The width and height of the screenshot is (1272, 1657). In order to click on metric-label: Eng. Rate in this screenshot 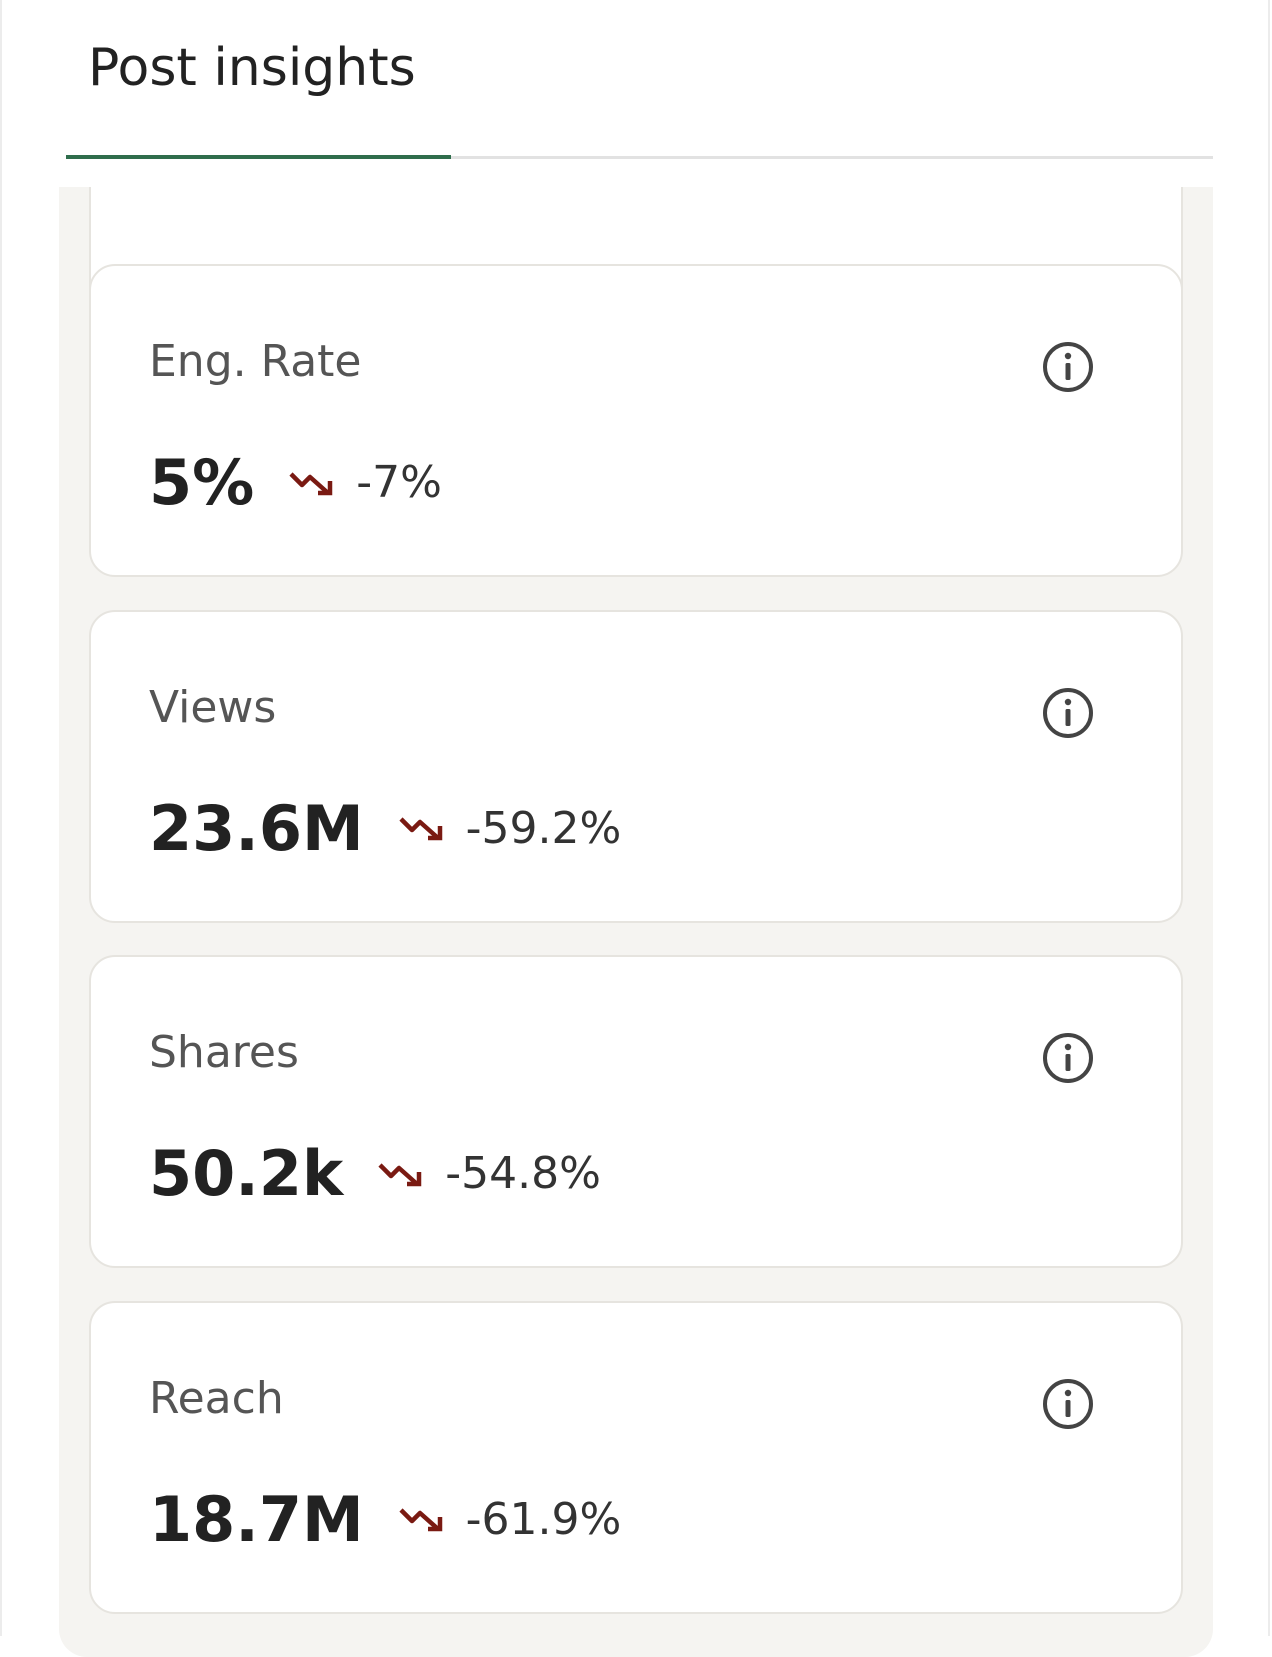, I will do `click(255, 361)`.